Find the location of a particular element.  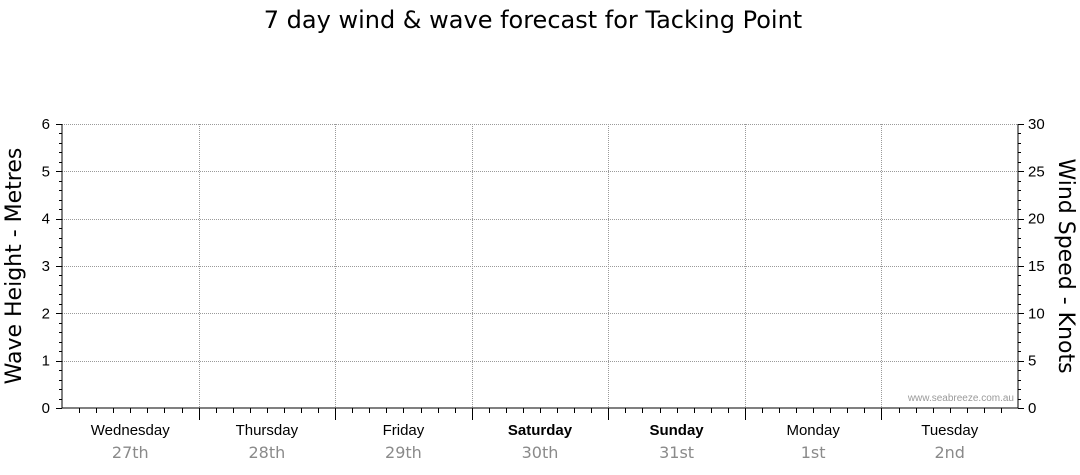

right-tick-label: 5 is located at coordinates (1032, 361).